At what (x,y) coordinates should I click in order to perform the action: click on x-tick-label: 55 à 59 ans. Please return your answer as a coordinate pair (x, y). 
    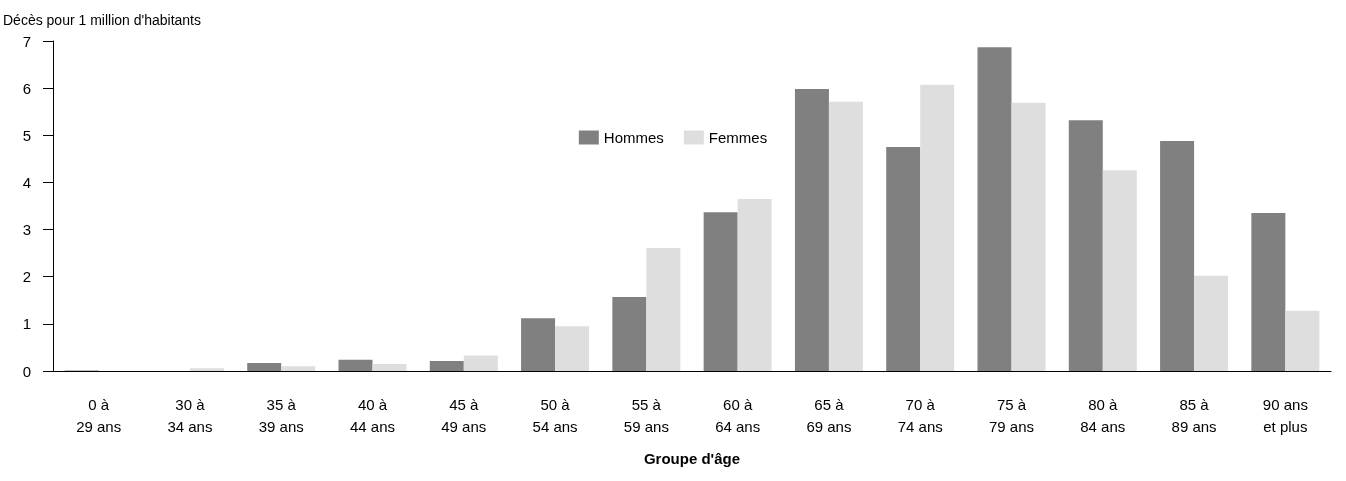
    Looking at the image, I should click on (646, 415).